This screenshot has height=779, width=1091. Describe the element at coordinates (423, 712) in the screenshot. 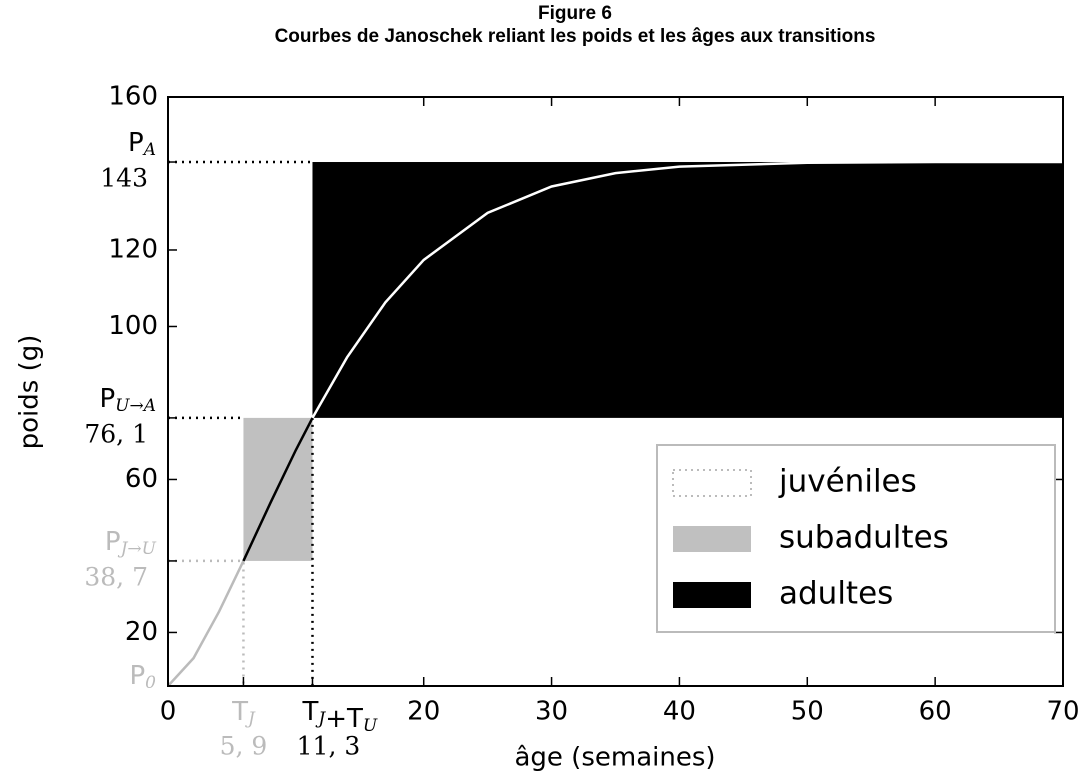

I see `x-tick-label: 20` at that location.